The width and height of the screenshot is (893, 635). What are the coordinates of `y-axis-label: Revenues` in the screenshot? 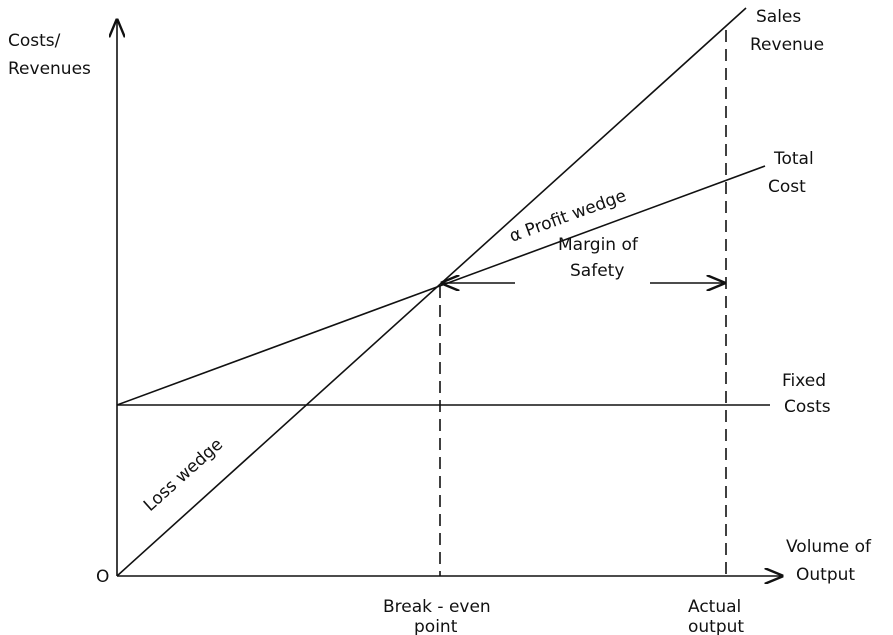 It's located at (49, 69).